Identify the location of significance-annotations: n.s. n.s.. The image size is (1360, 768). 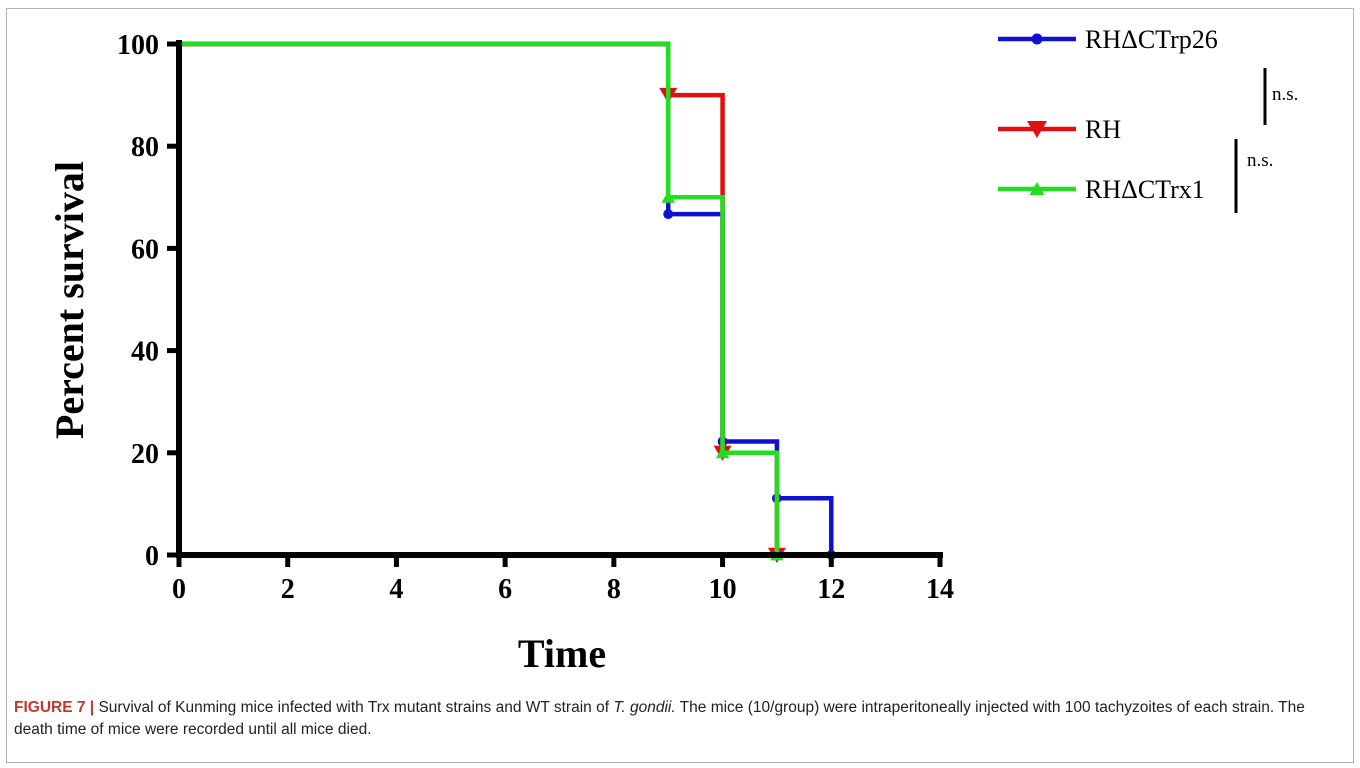
(1266, 140).